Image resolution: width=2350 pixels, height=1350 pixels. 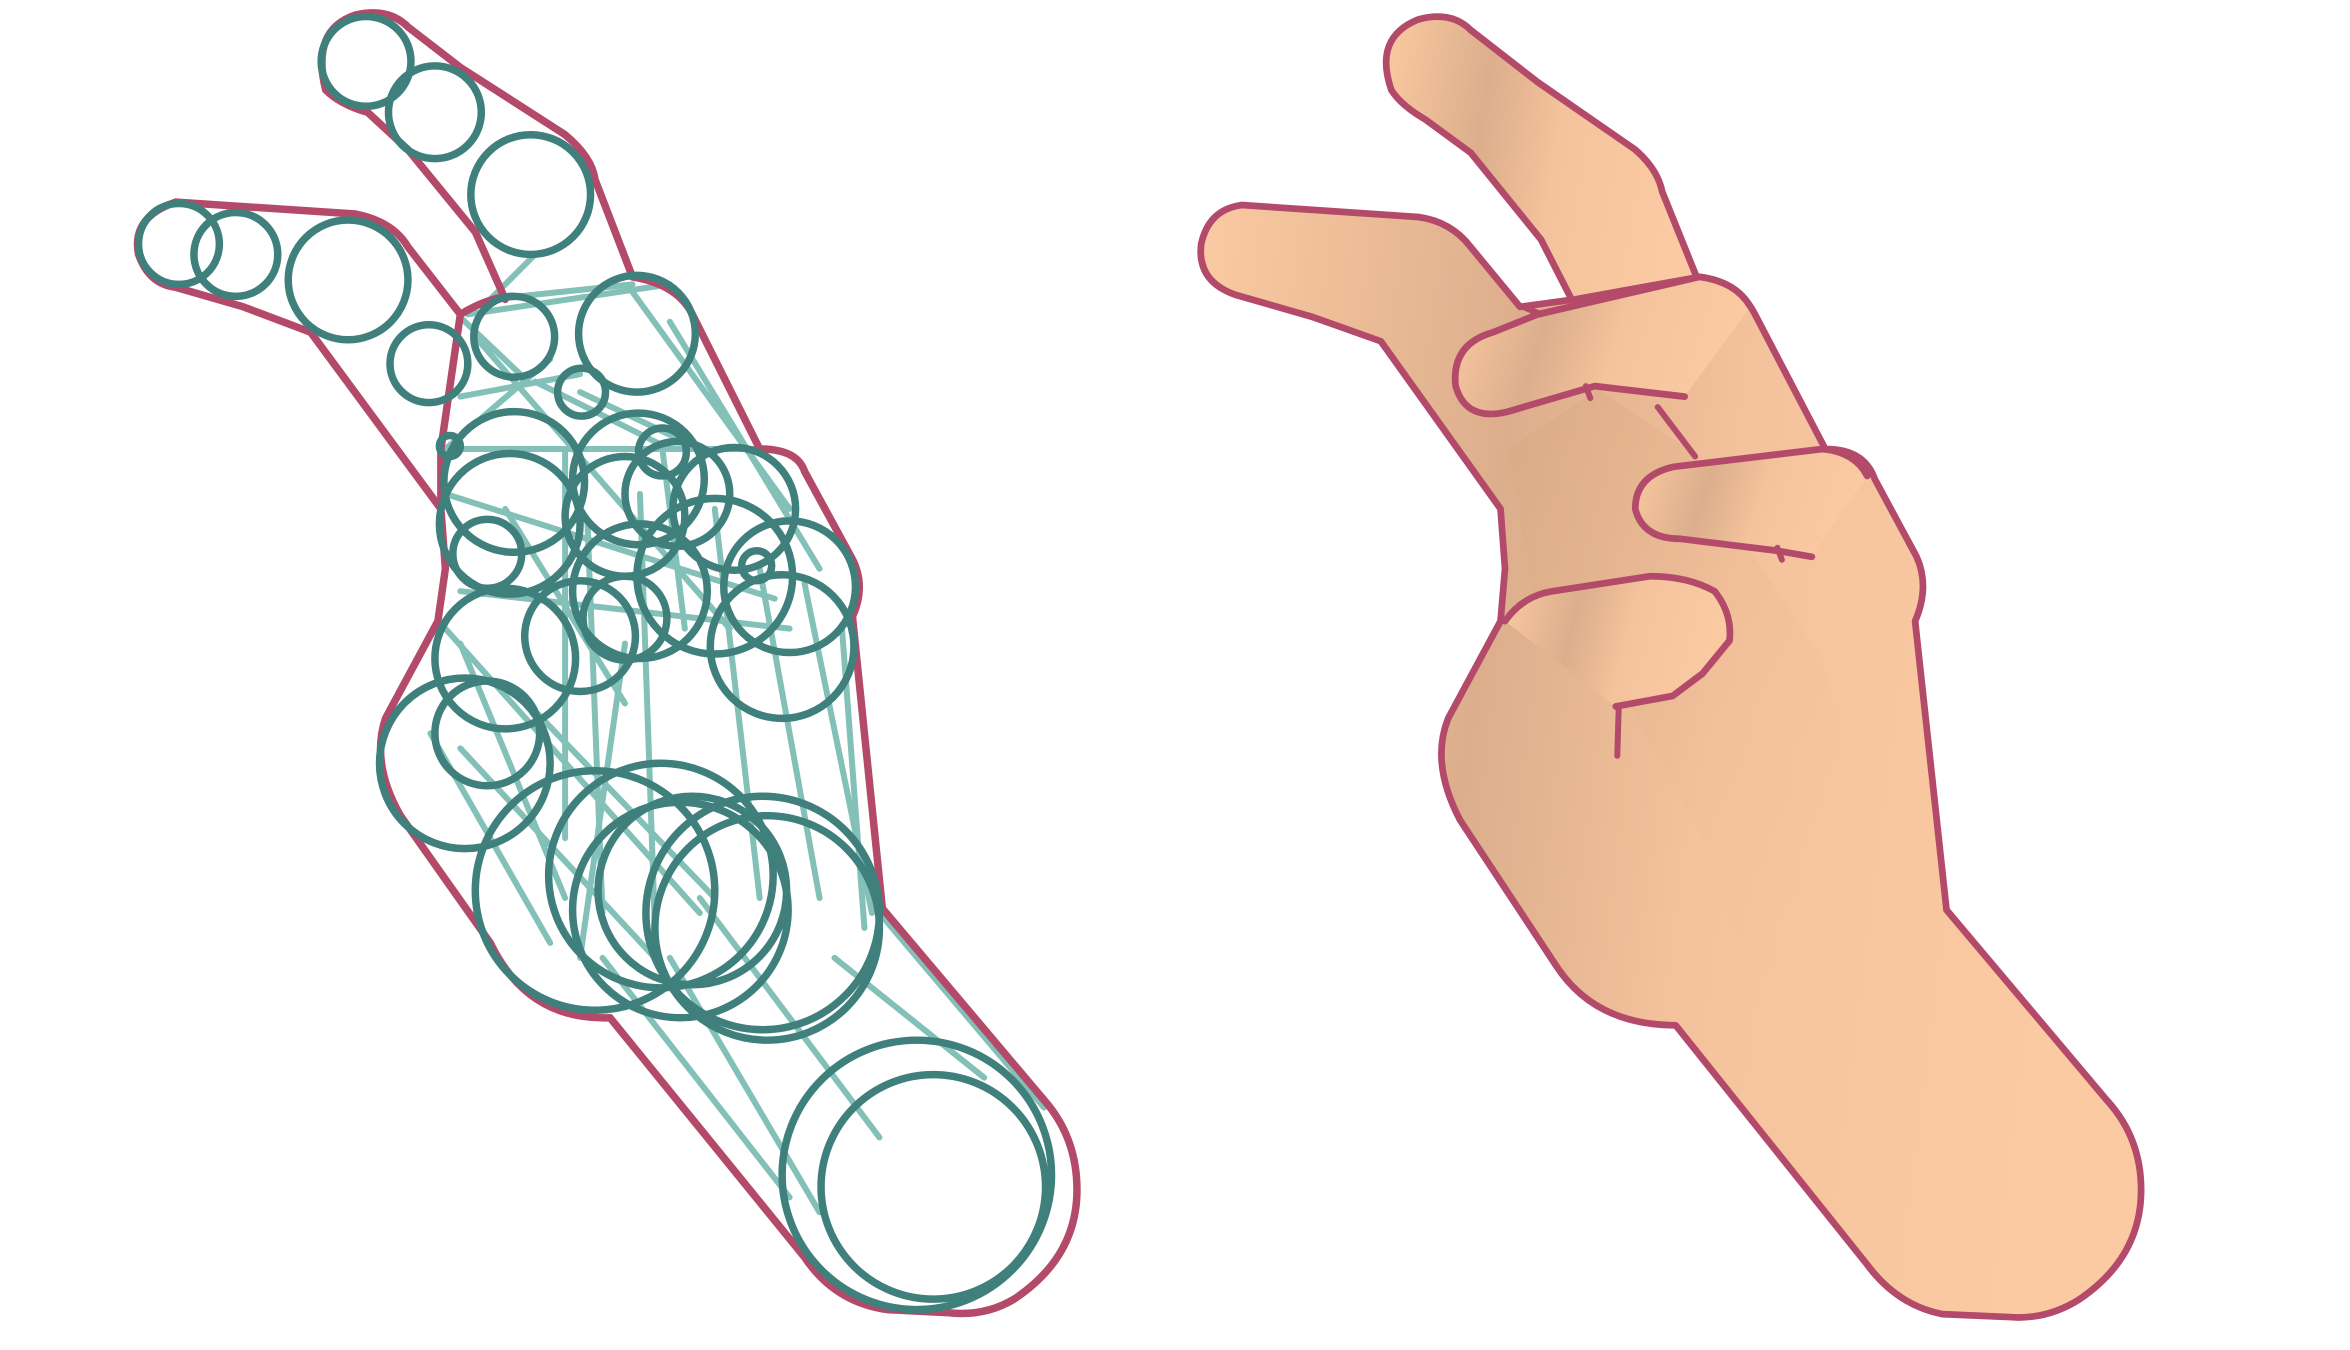 What do you see at coordinates (1542, 162) in the screenshot?
I see `rendered-finger-middle` at bounding box center [1542, 162].